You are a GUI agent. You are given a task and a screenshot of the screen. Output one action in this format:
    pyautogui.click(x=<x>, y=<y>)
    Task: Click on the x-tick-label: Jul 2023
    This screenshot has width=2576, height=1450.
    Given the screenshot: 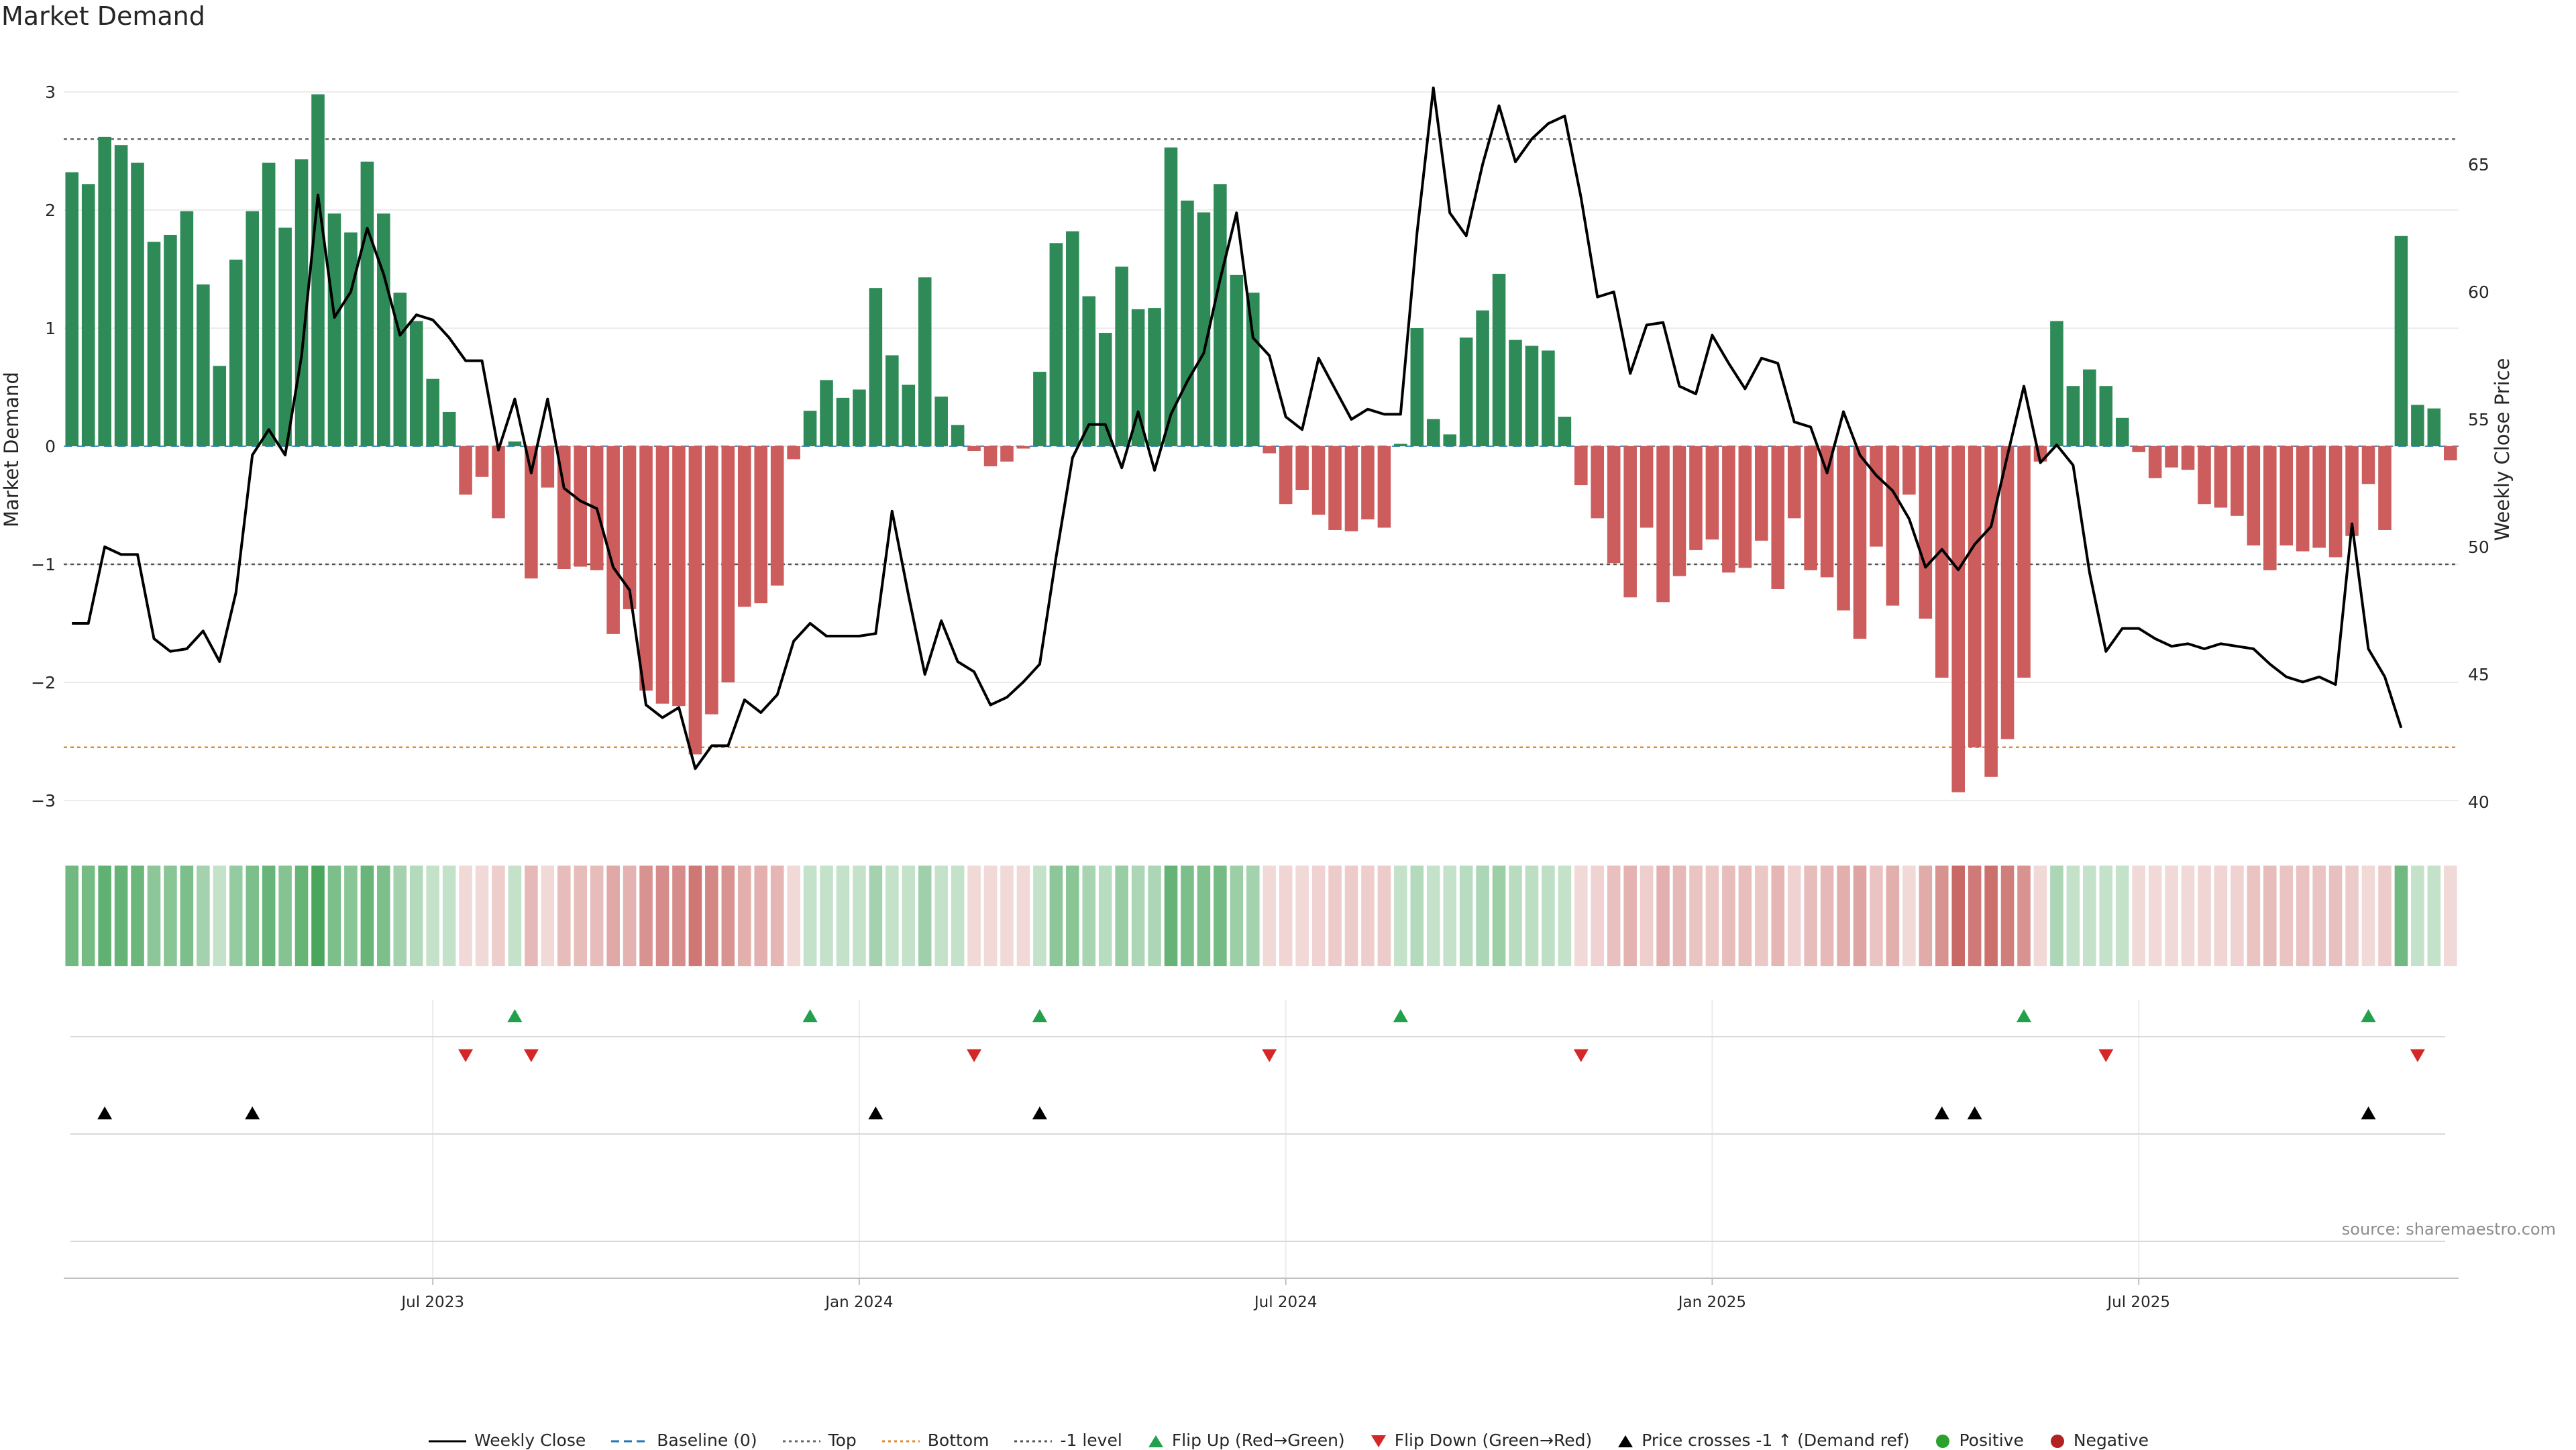 What is the action you would take?
    pyautogui.click(x=432, y=1302)
    